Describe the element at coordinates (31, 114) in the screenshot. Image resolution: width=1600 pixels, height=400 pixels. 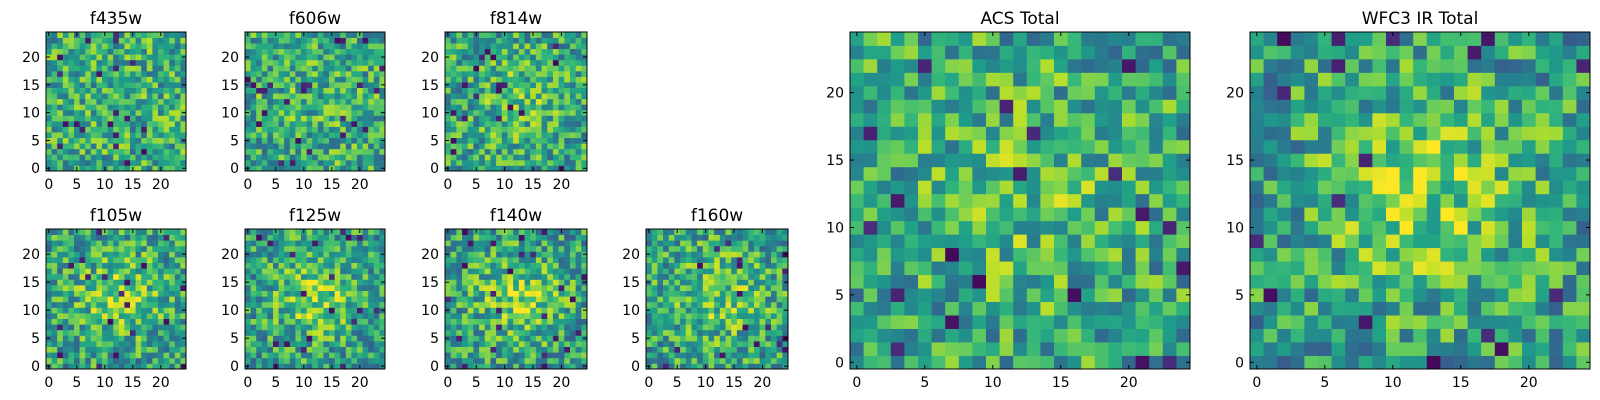
I see `y-tick-label: 10` at that location.